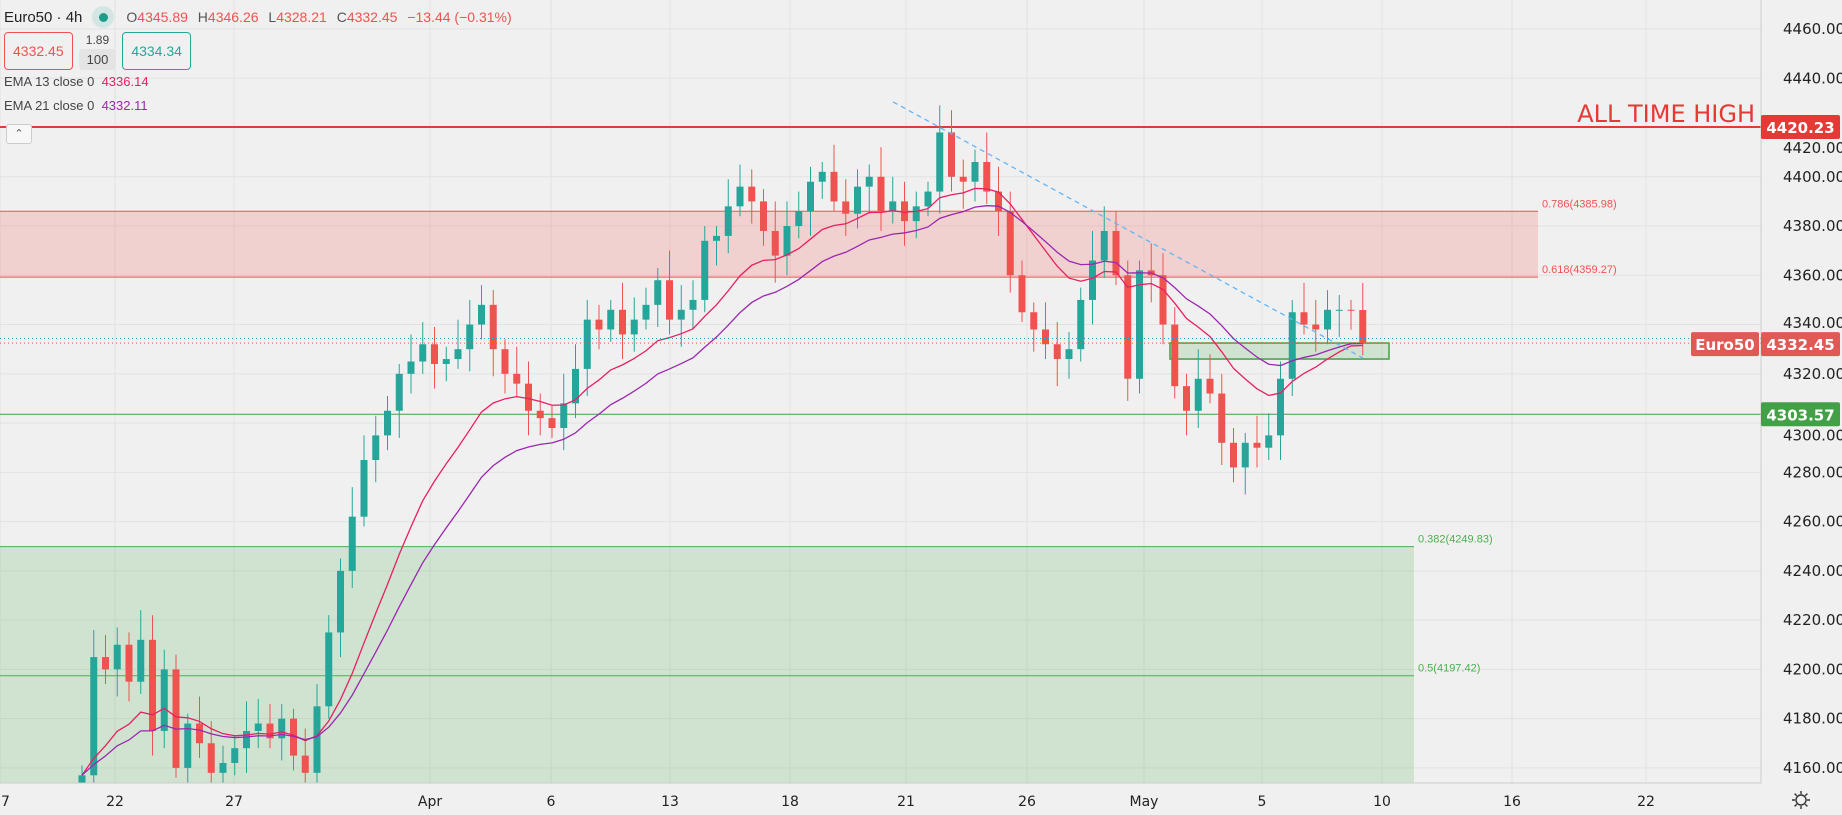 This screenshot has height=815, width=1842. Describe the element at coordinates (76, 105) in the screenshot. I see `ema21-legend: EMA 21 close 0 4332.11` at that location.